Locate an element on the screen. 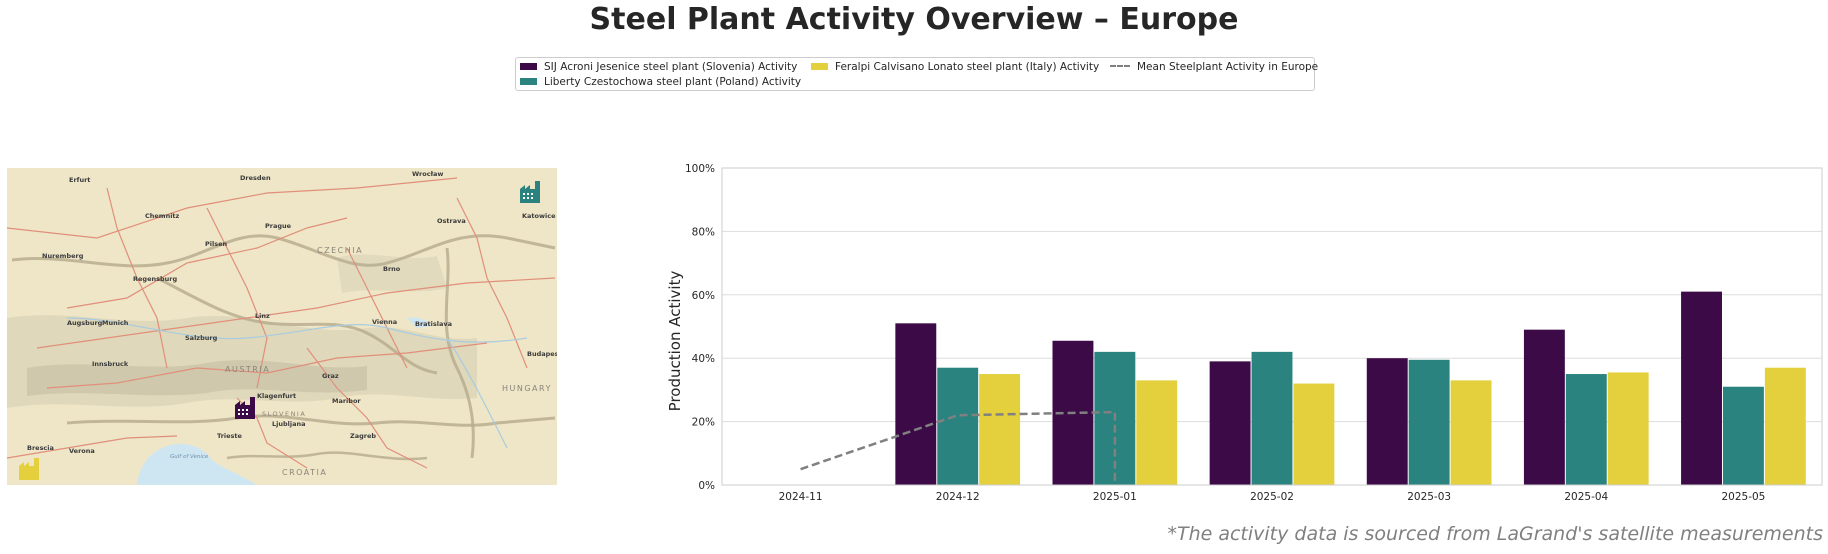 This screenshot has height=554, width=1828. map-label-nuremberg: Nuremberg is located at coordinates (63, 256).